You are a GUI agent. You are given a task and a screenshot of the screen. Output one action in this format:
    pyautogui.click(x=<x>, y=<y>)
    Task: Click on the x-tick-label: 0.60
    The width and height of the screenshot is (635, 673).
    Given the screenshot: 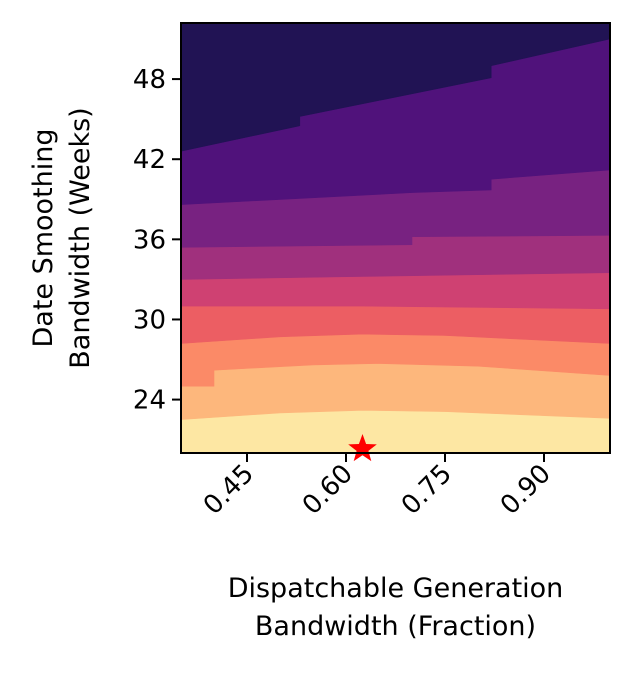 What is the action you would take?
    pyautogui.click(x=328, y=490)
    